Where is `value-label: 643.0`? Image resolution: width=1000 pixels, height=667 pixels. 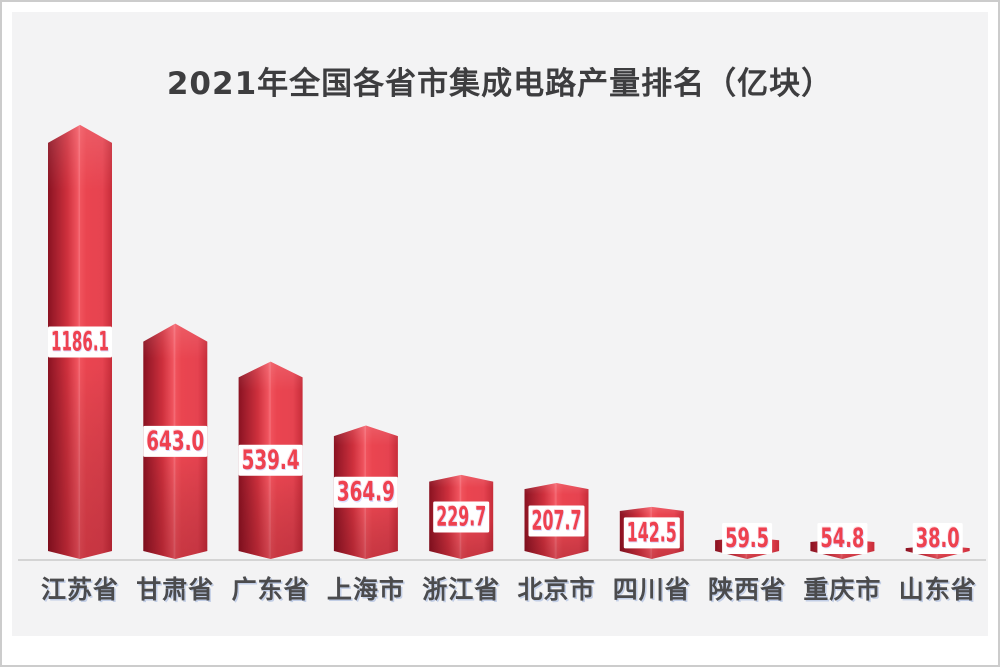 value-label: 643.0 is located at coordinates (175, 441).